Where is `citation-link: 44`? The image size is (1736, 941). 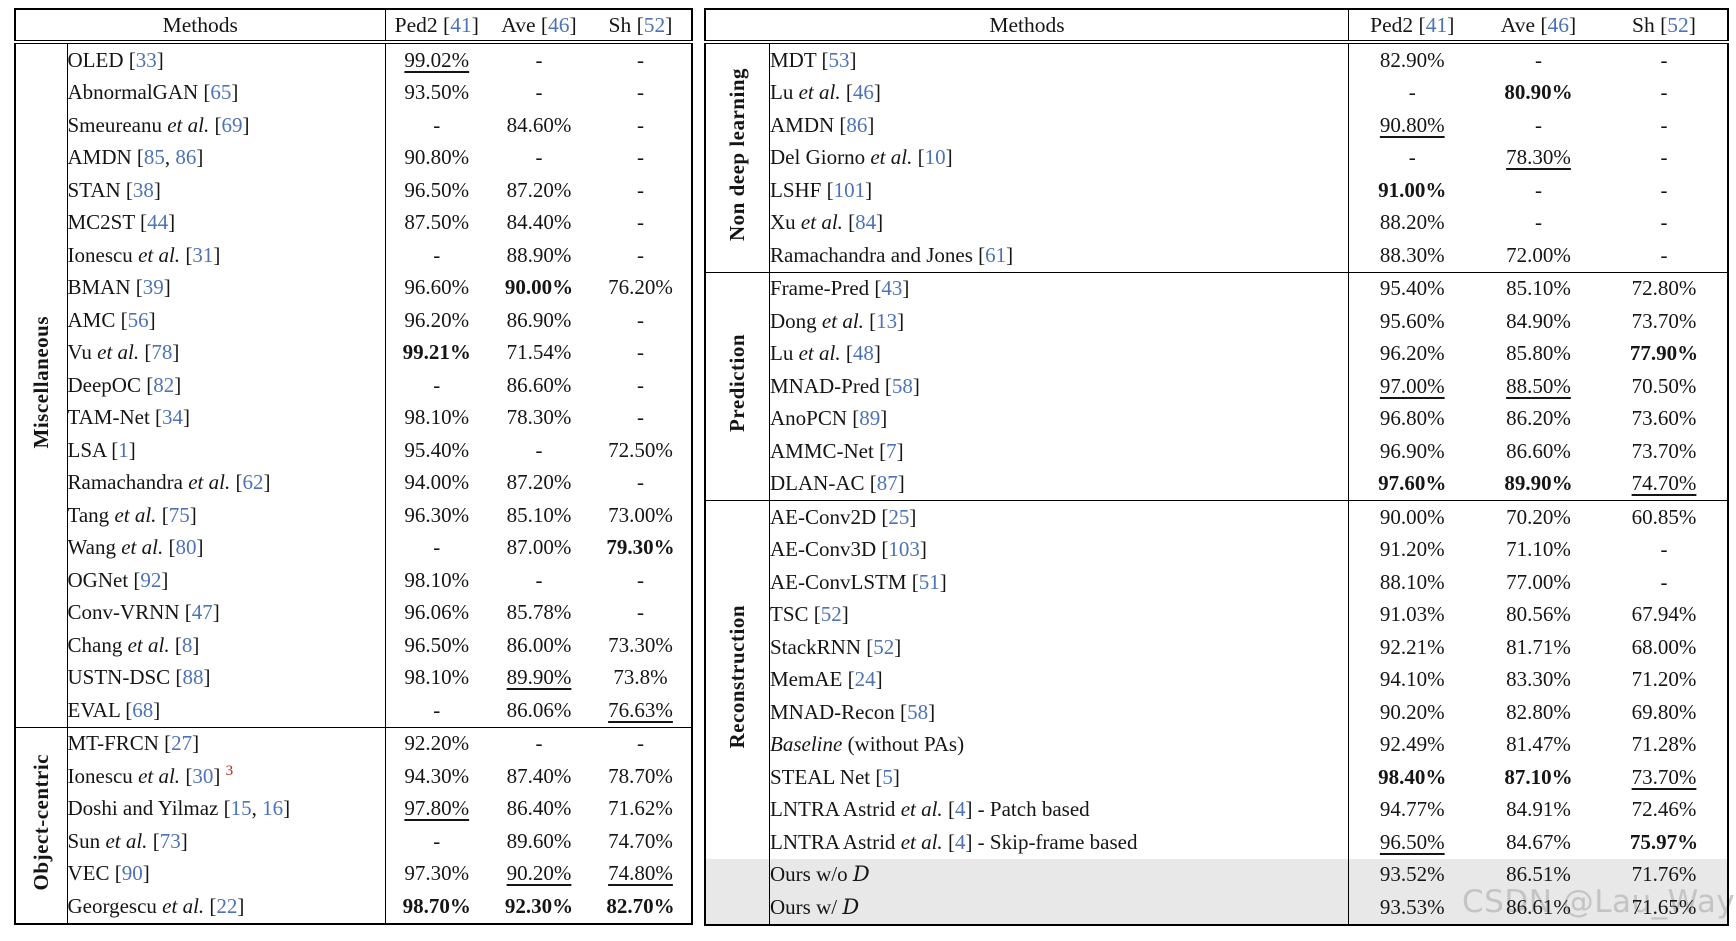
citation-link: 44 is located at coordinates (158, 222).